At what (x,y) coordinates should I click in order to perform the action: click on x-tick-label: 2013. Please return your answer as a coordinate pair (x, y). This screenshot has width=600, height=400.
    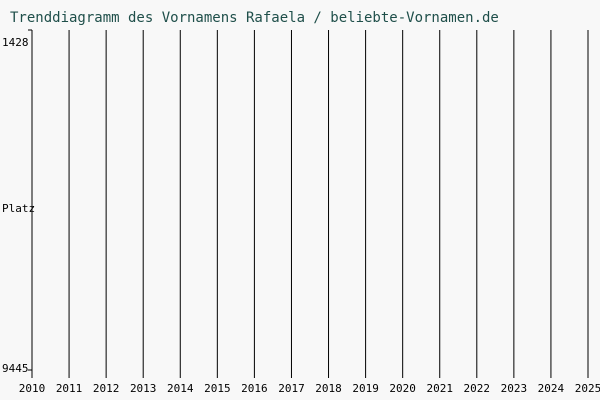
    Looking at the image, I should click on (143, 388).